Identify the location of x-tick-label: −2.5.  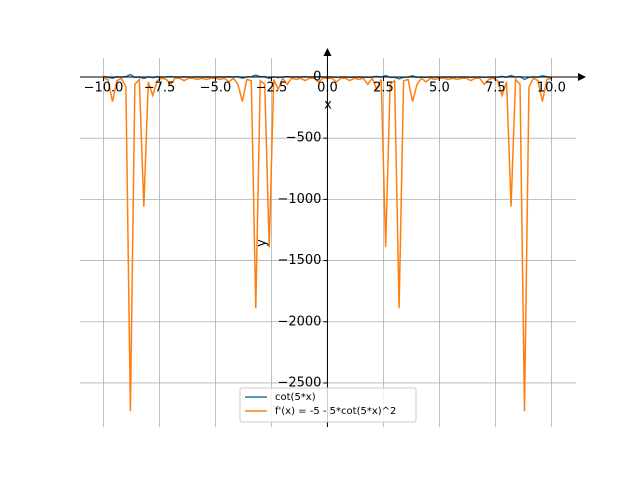
(272, 88).